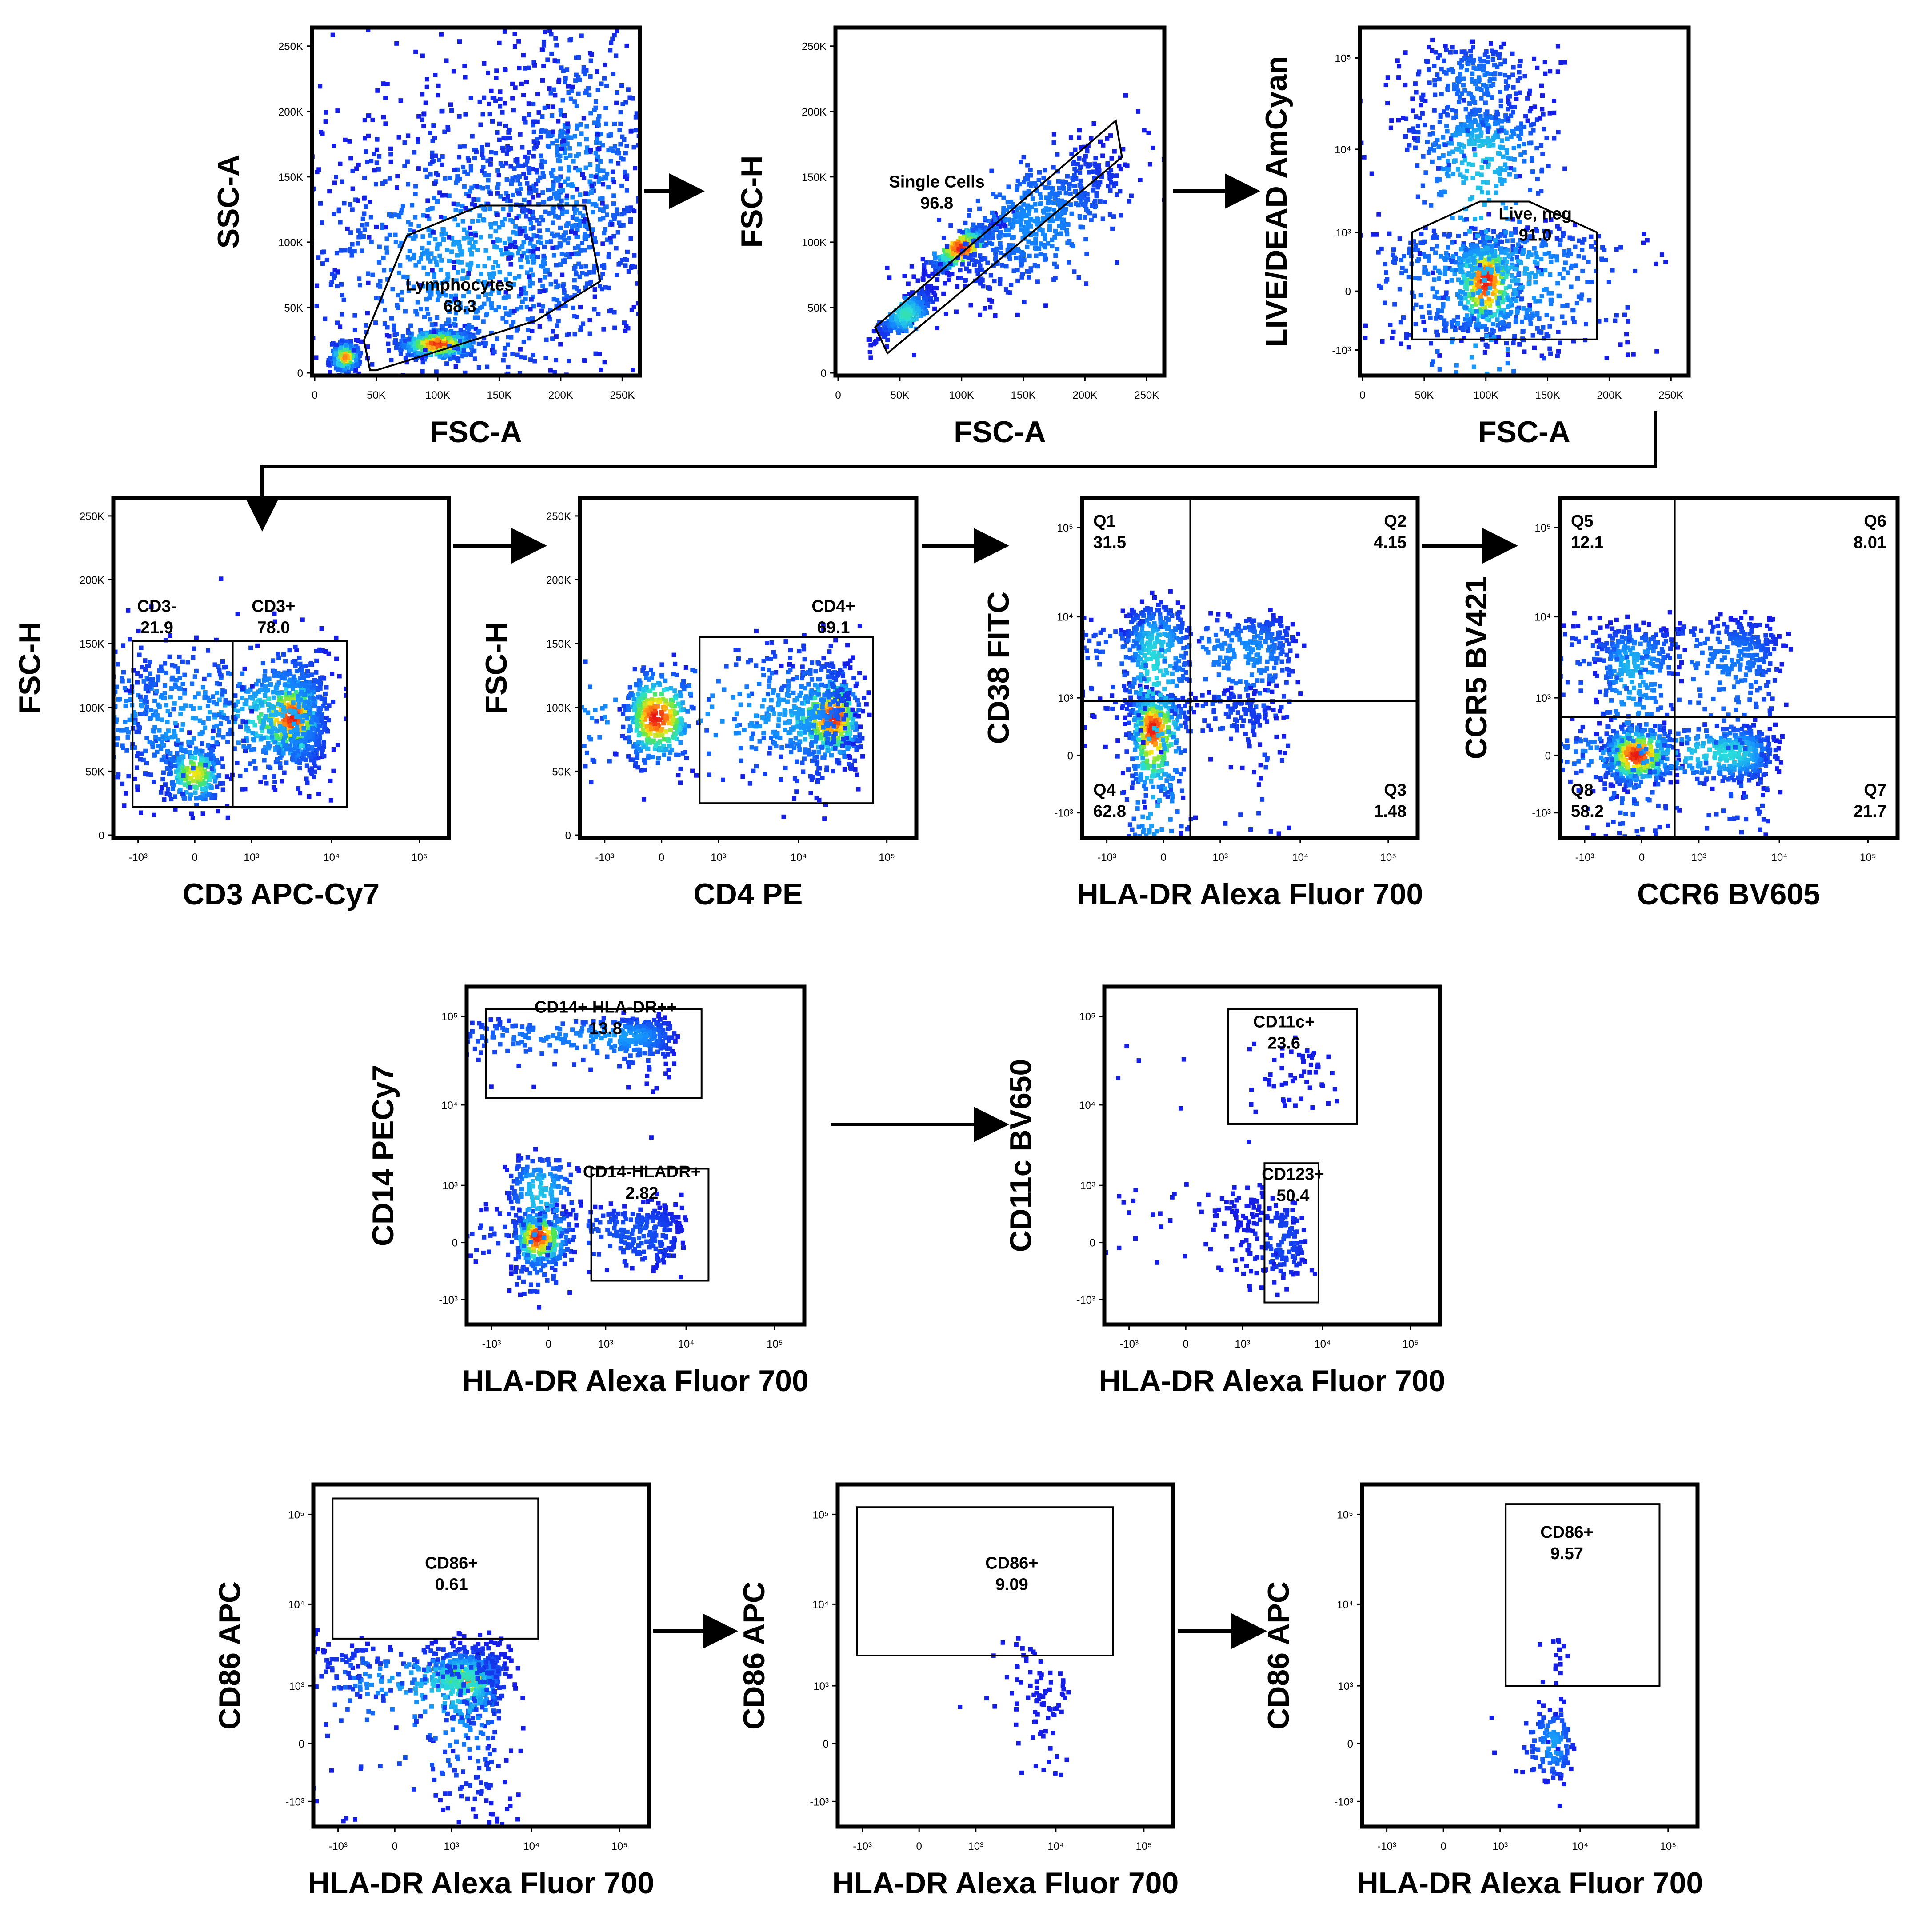  Describe the element at coordinates (1000, 432) in the screenshot. I see `x-axis-title: FSC-A` at that location.